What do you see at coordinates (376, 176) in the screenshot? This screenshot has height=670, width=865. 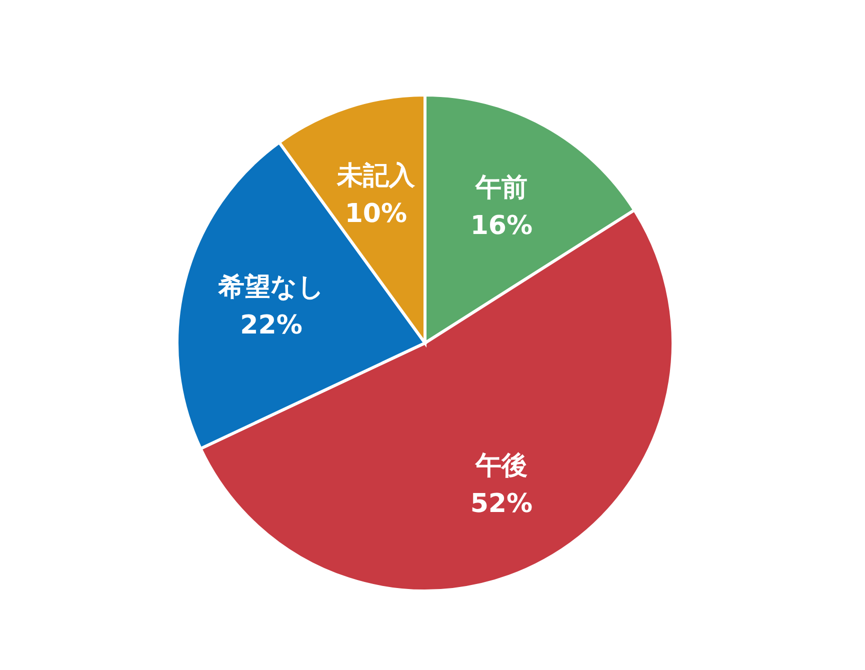 I see `slice-label: 未記入` at bounding box center [376, 176].